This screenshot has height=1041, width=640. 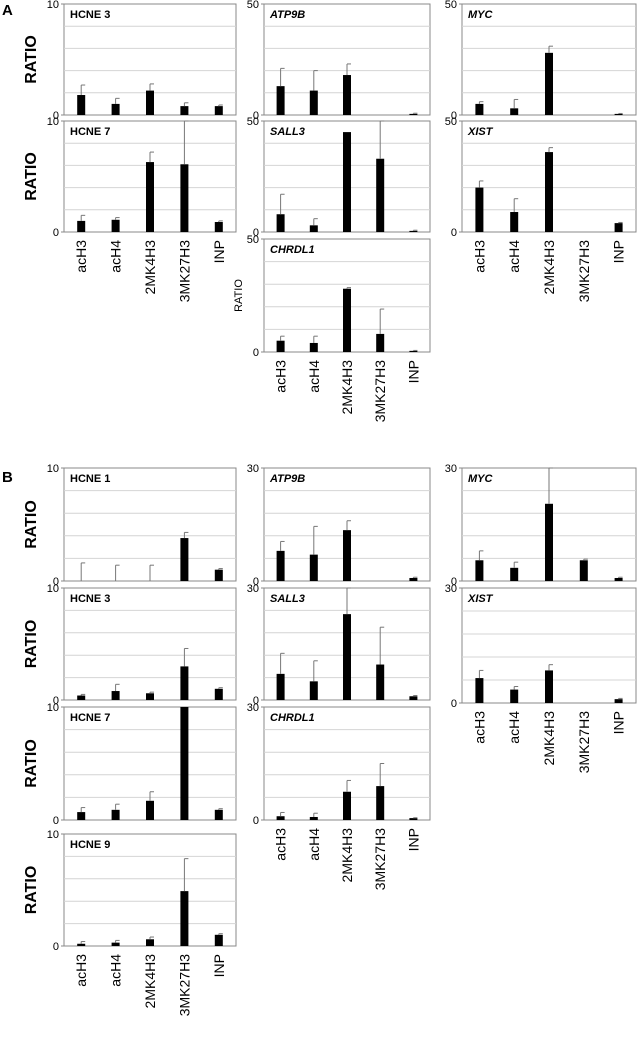 I want to click on y-tick-label: 50, so click(x=253, y=5).